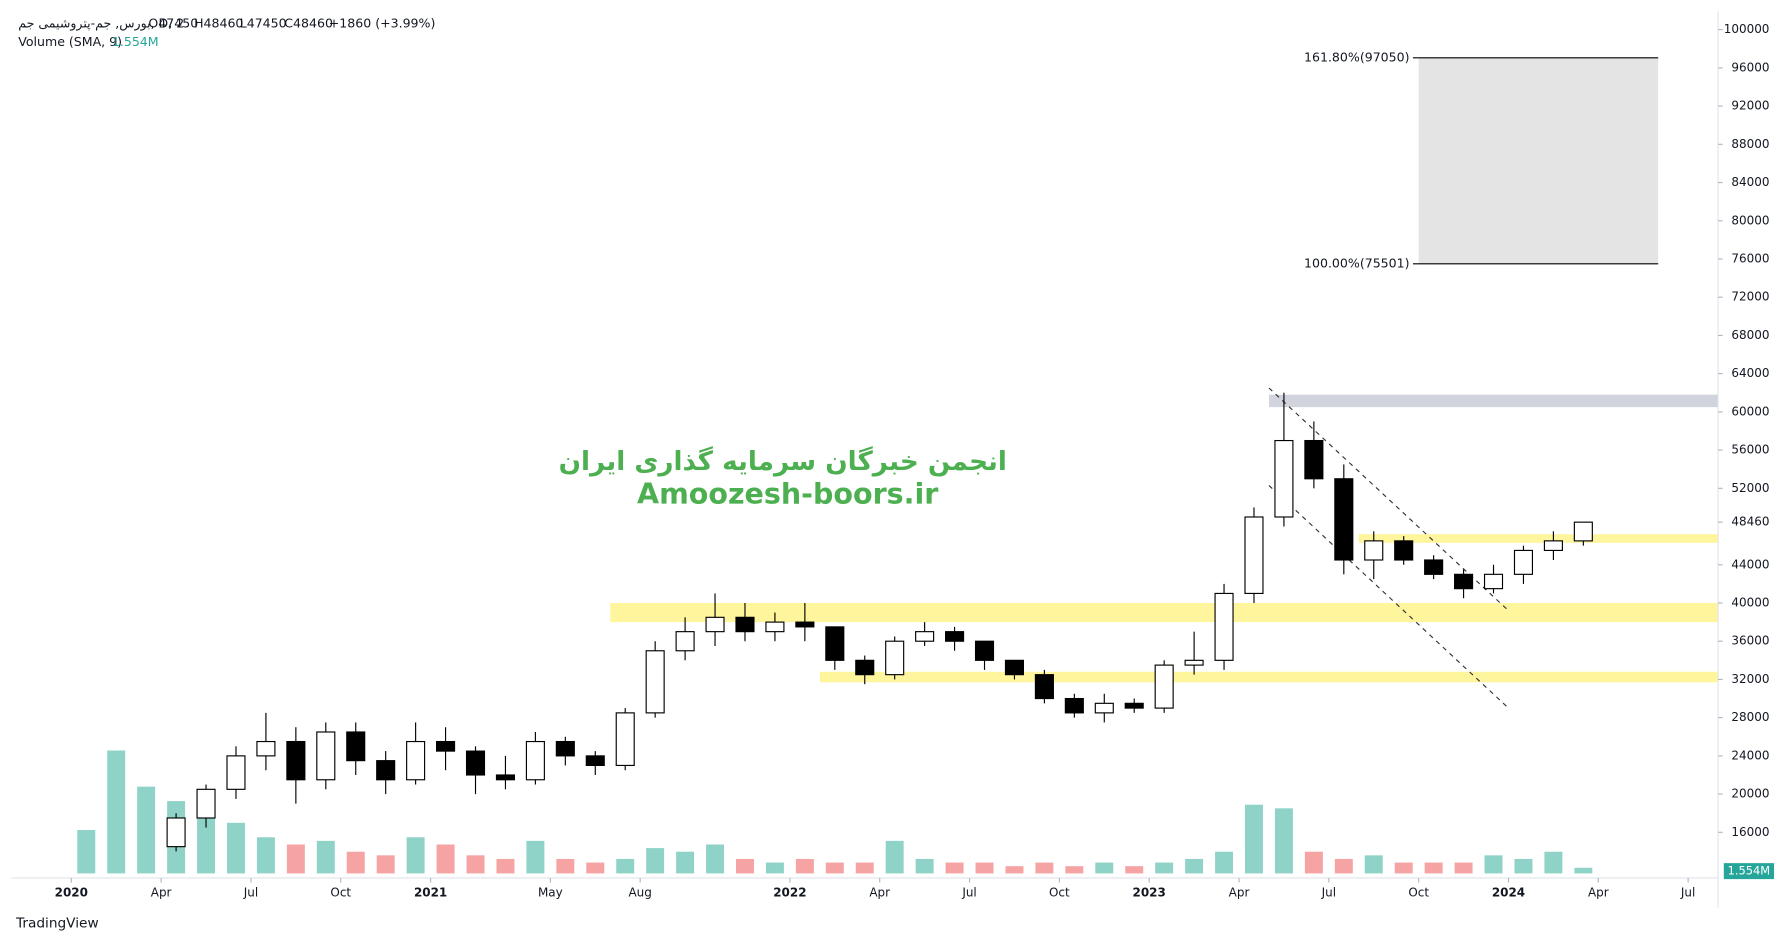 Image resolution: width=1790 pixels, height=942 pixels. What do you see at coordinates (71, 892) in the screenshot?
I see `x-tick-label: 2020` at bounding box center [71, 892].